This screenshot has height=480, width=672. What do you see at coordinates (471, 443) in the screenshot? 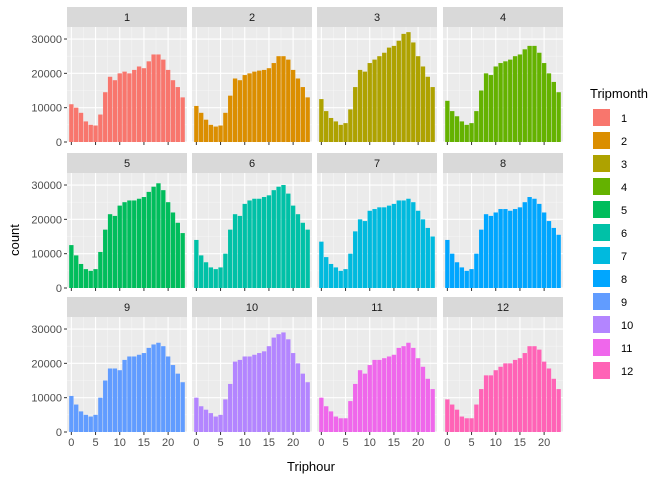
I see `x-tick-label: 5` at bounding box center [471, 443].